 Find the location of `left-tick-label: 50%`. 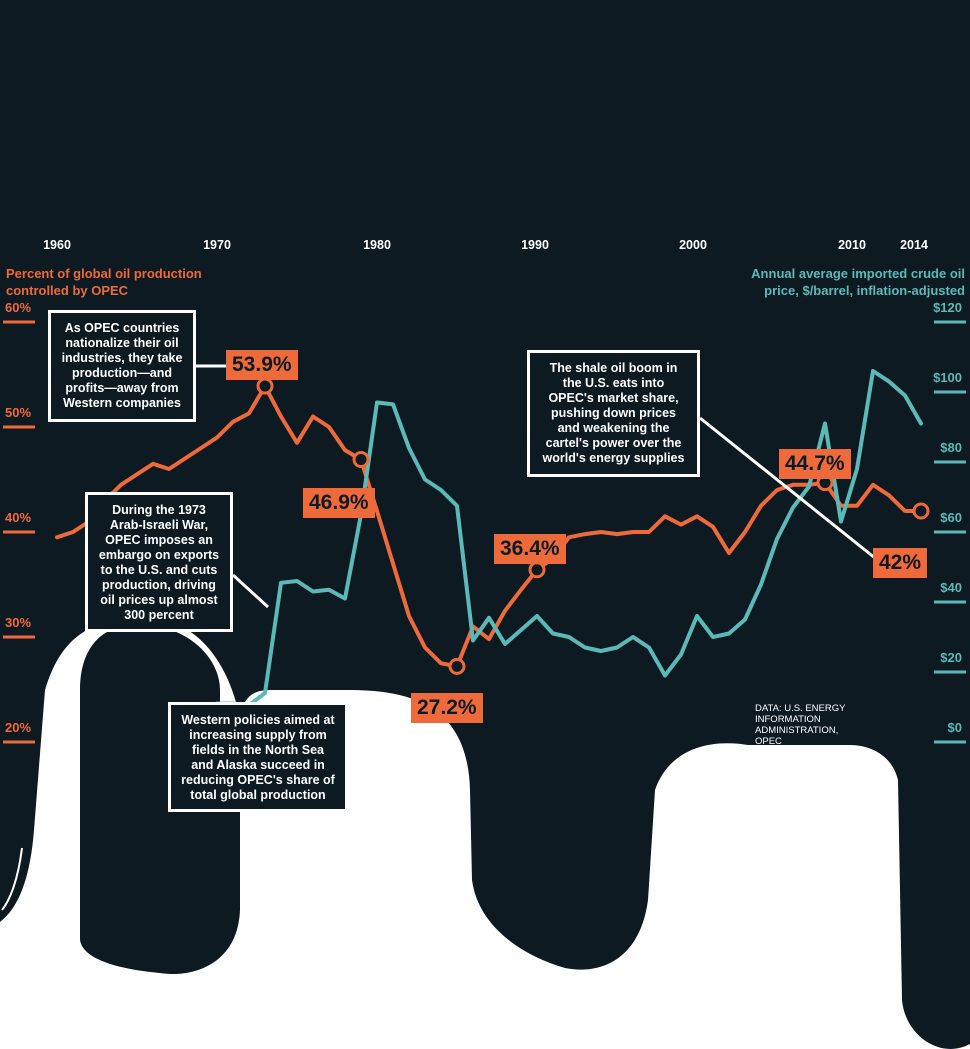

left-tick-label: 50% is located at coordinates (18, 412).